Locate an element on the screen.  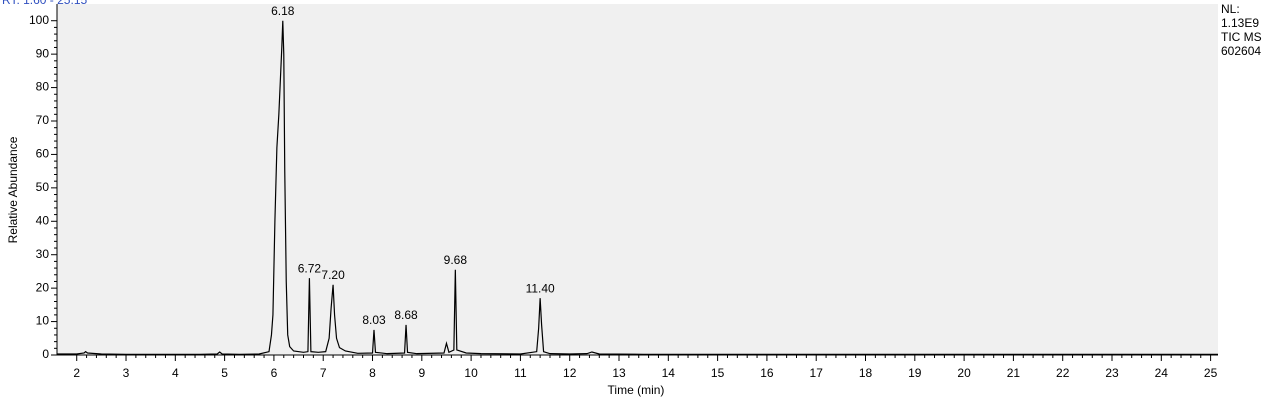
y-tick-label: 10 is located at coordinates (43, 321).